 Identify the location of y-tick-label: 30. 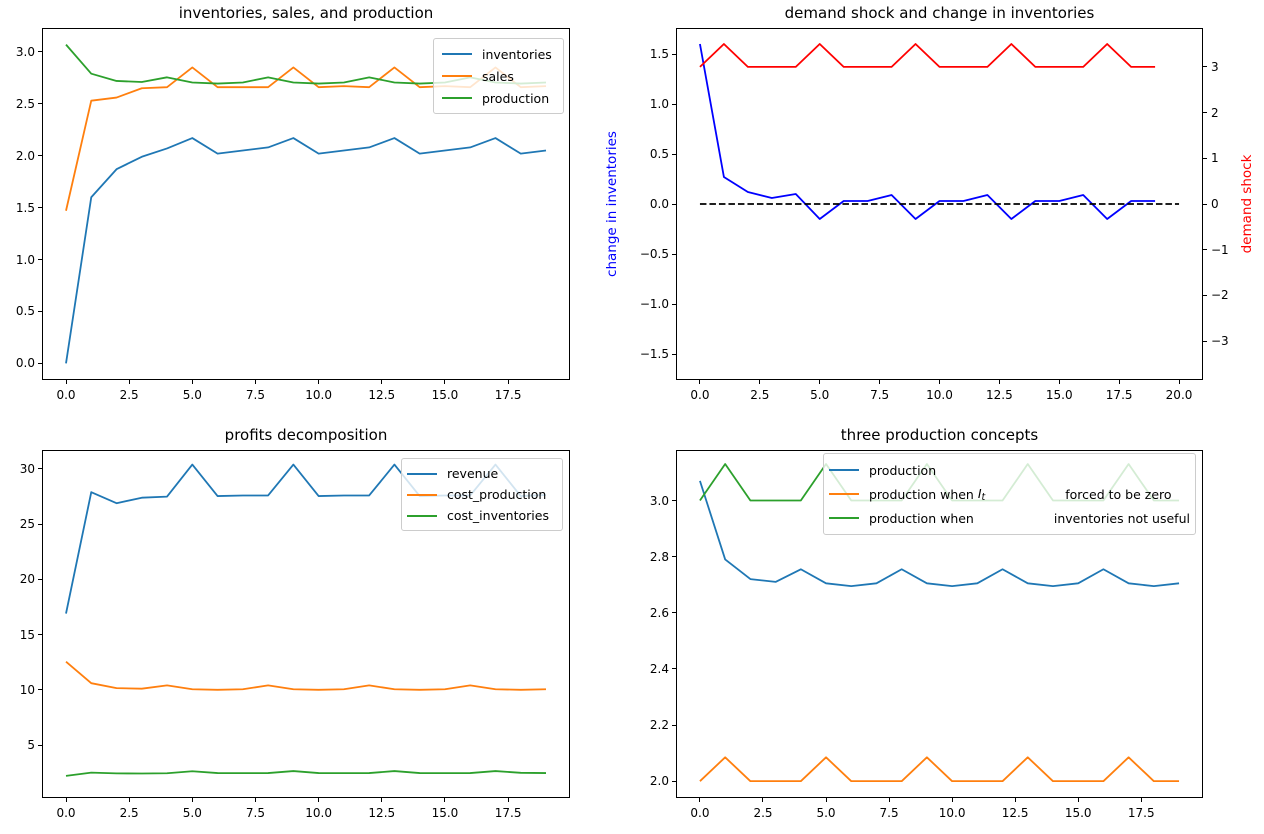
(27, 468).